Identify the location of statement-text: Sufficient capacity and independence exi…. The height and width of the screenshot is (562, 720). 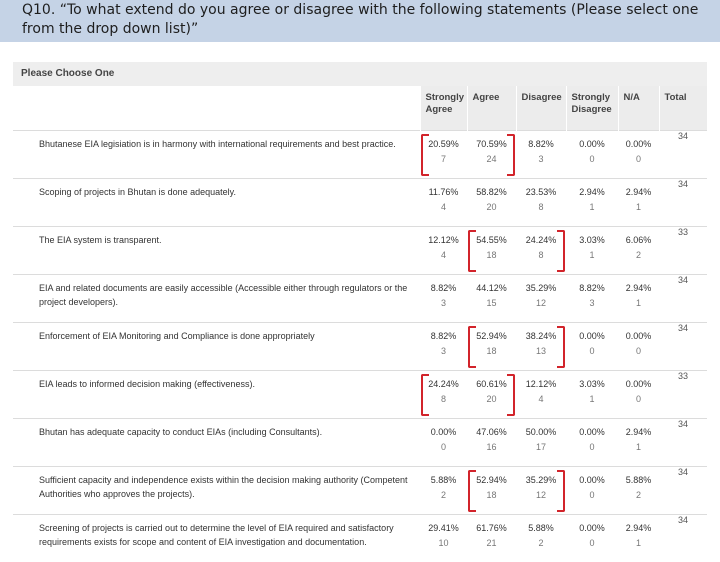
(216, 491).